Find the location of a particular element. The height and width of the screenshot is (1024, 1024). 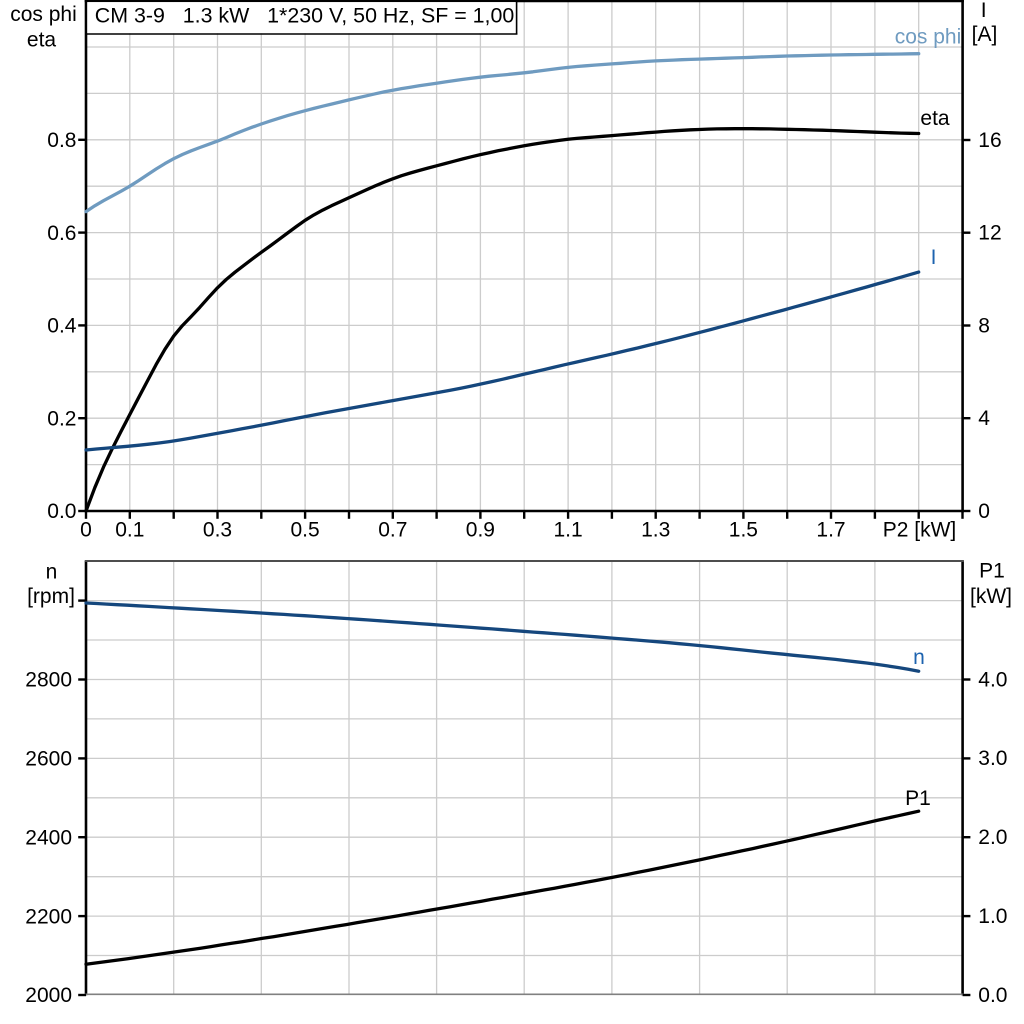

svg-text: 0.8 is located at coordinates (61, 140).